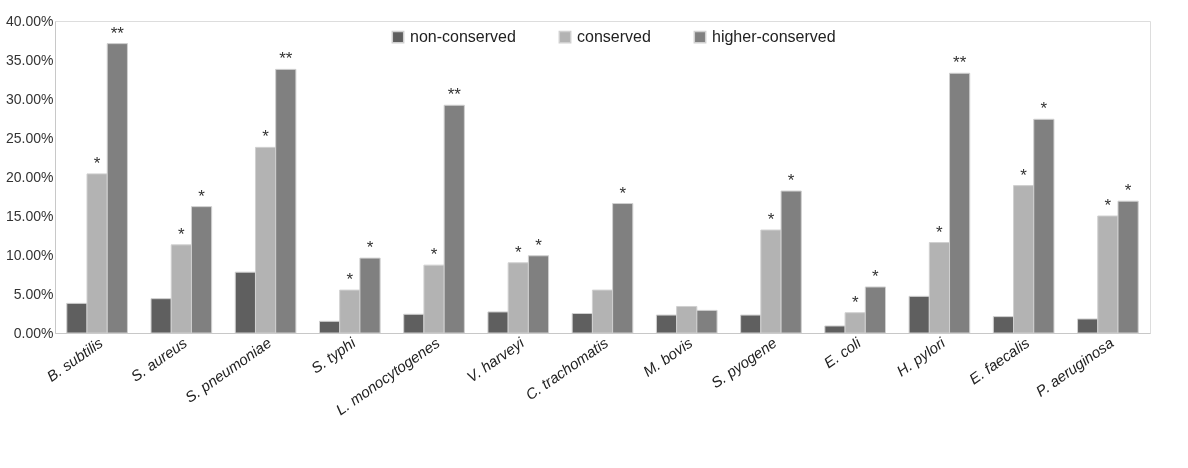  Describe the element at coordinates (30, 176) in the screenshot. I see `y-tick-label: 20.00%` at that location.